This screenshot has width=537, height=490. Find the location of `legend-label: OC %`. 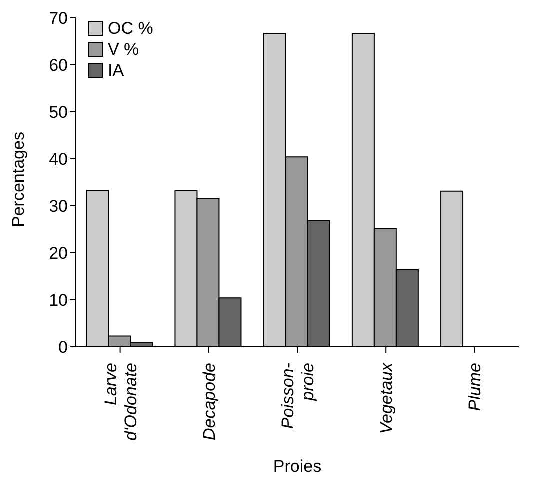

legend-label: OC % is located at coordinates (131, 28).